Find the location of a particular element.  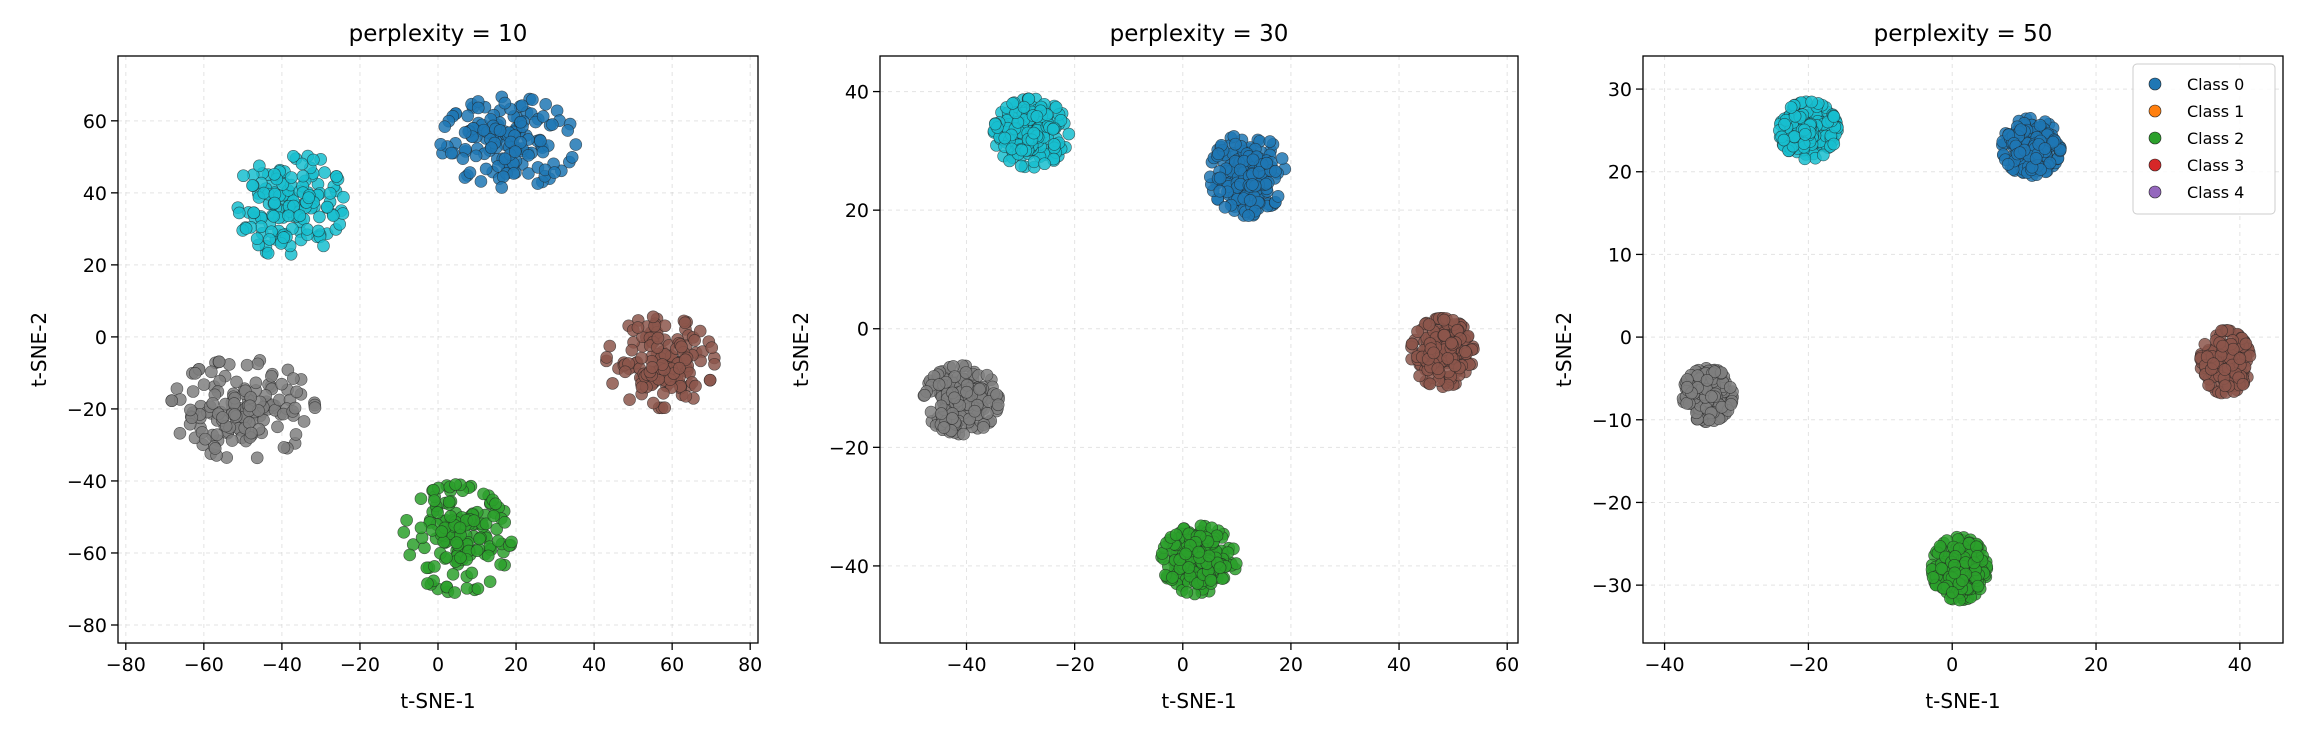

x-tick-label: −80 is located at coordinates (126, 665).